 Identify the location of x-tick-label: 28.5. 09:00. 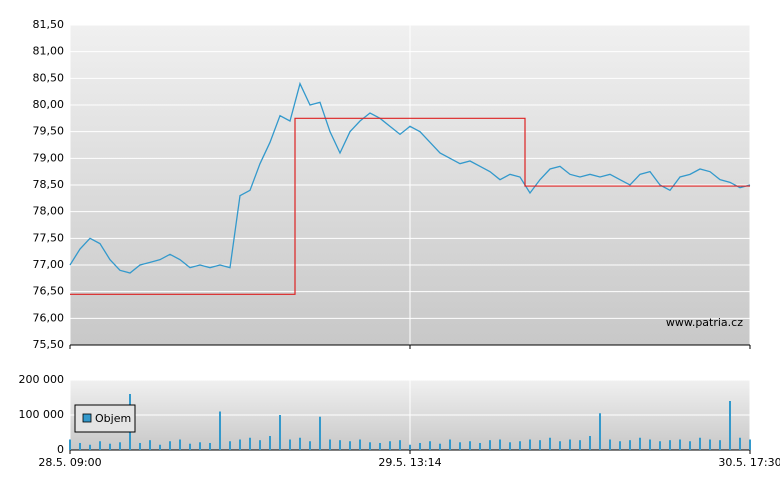
(69, 462).